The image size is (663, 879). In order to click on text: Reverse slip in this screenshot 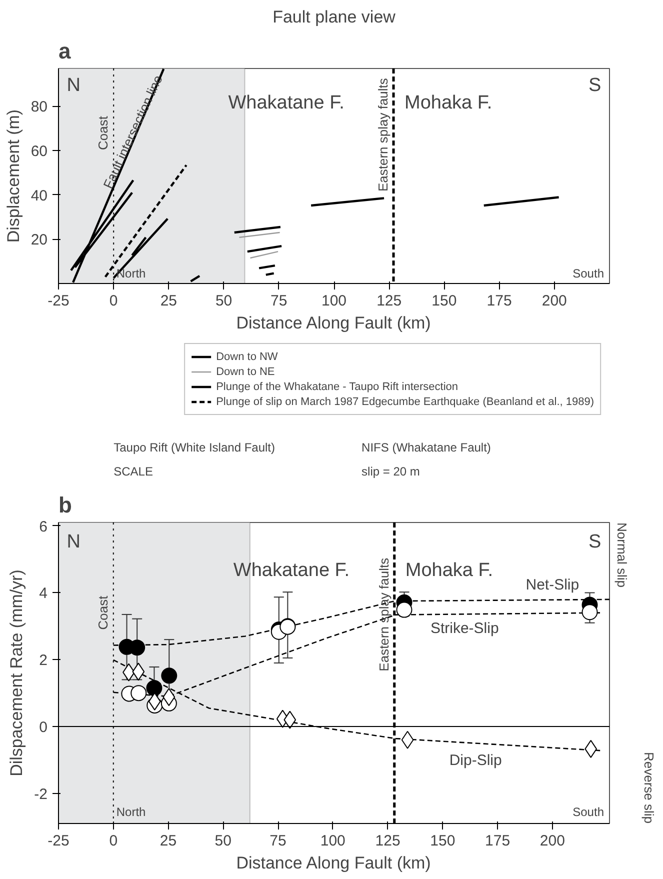, I will do `click(649, 788)`.